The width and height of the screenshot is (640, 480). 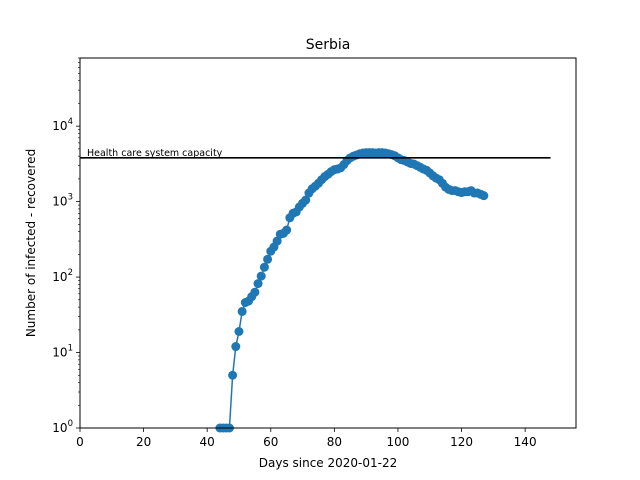 I want to click on x-tick-label: 140, so click(x=525, y=442).